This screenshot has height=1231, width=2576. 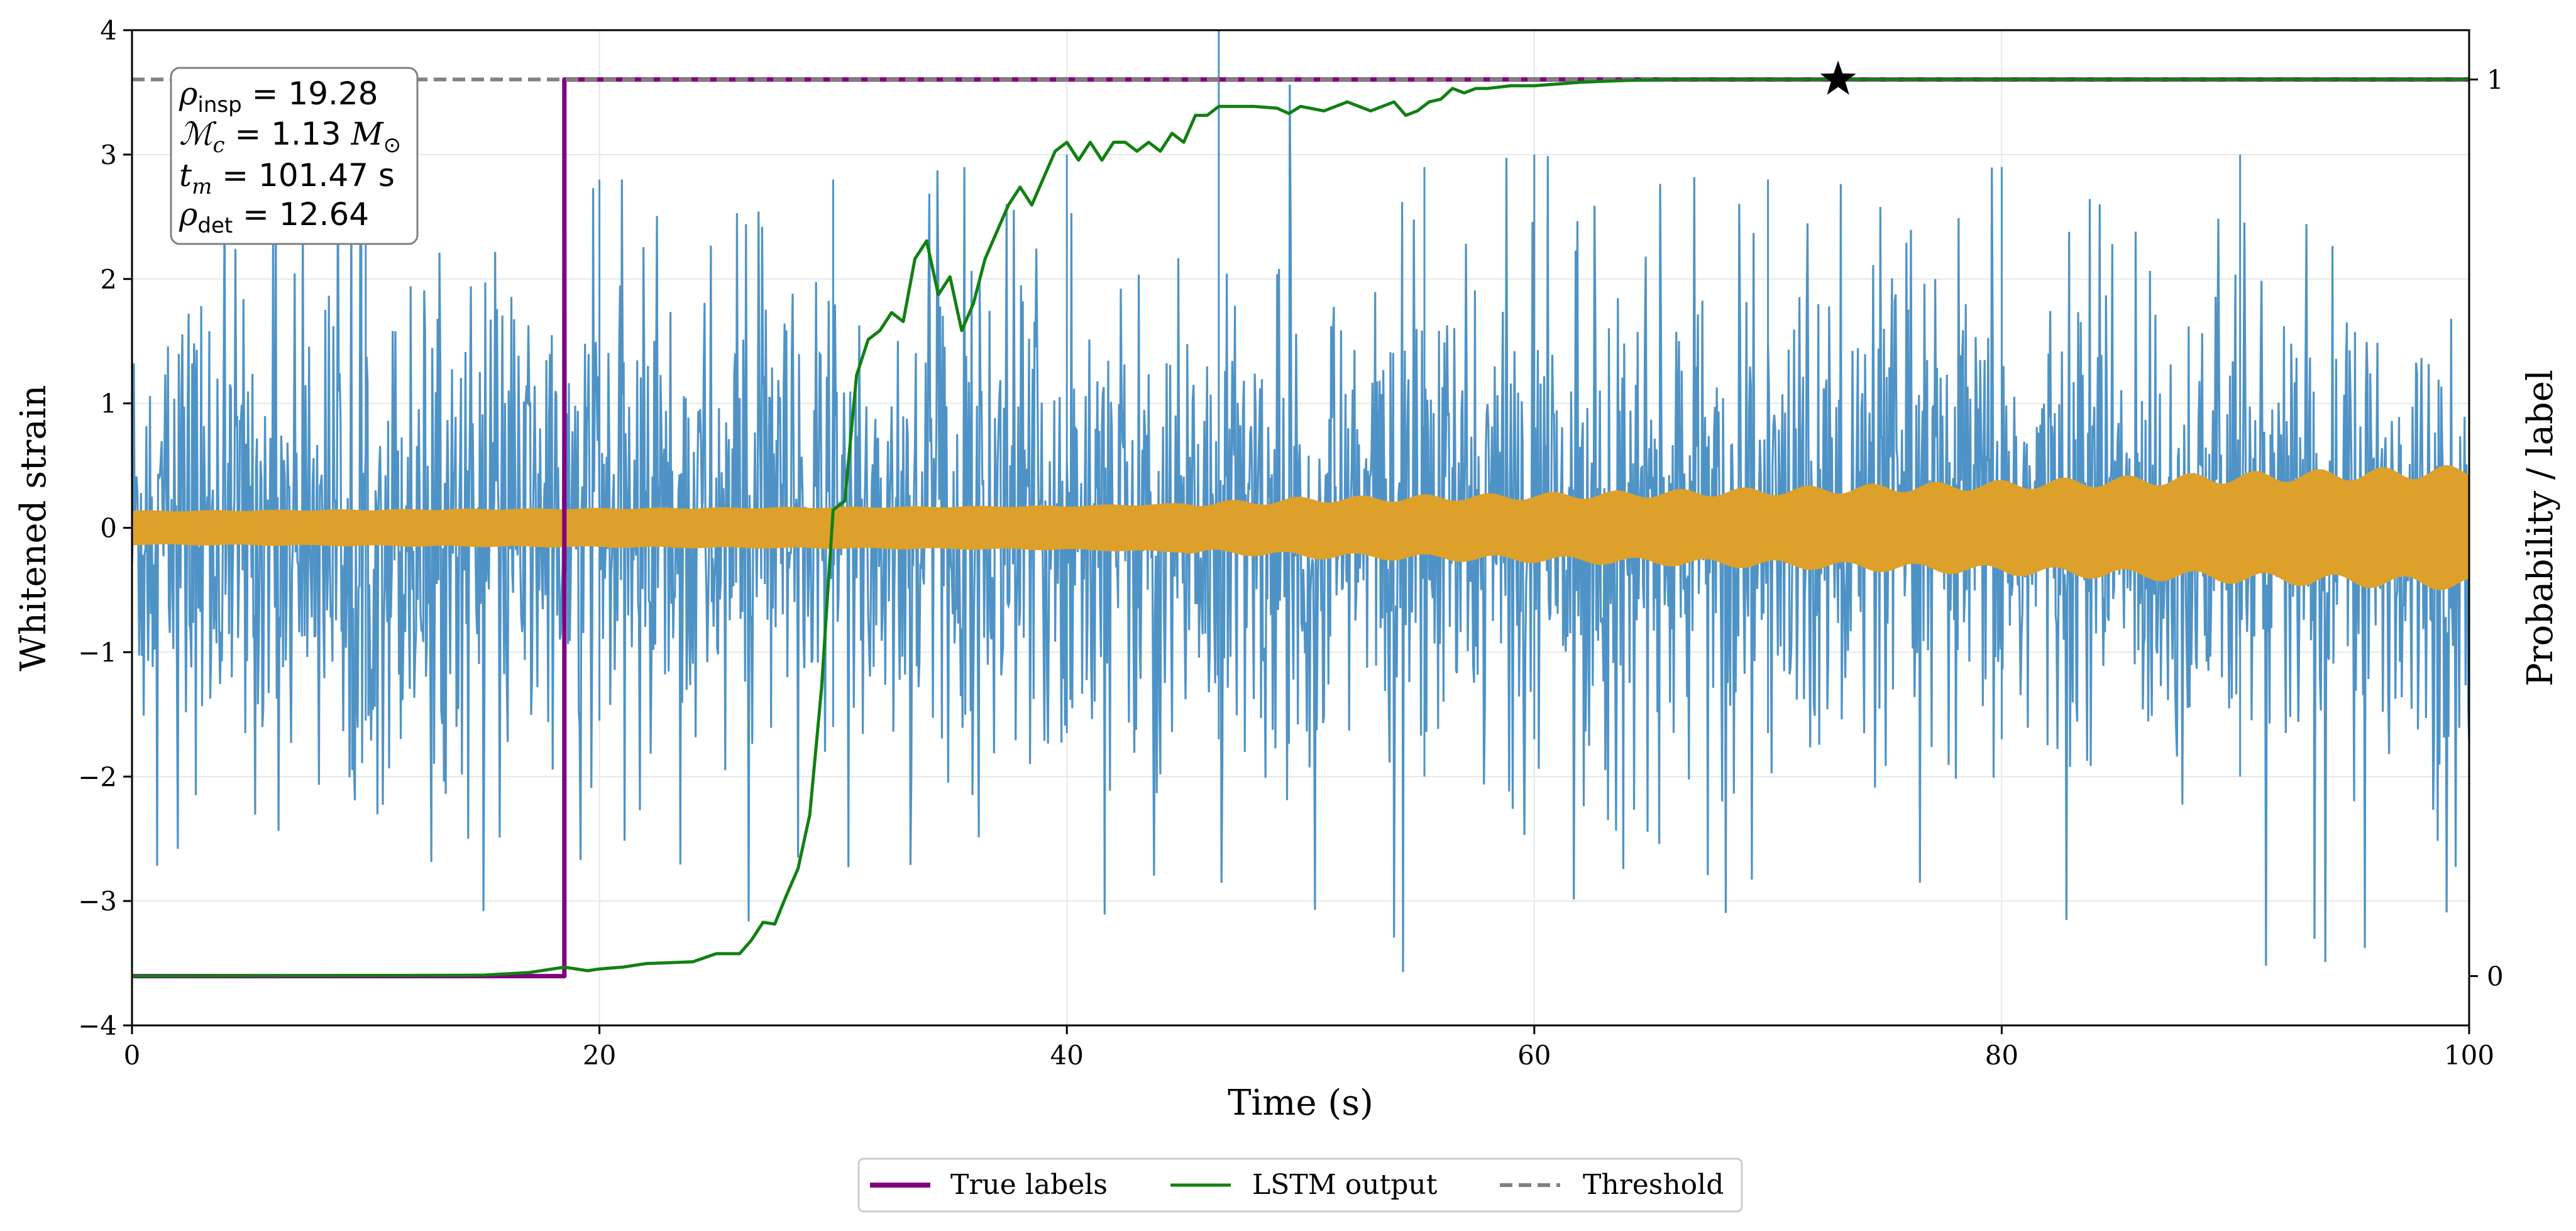 What do you see at coordinates (108, 528) in the screenshot?
I see `y-tick-label: 0` at bounding box center [108, 528].